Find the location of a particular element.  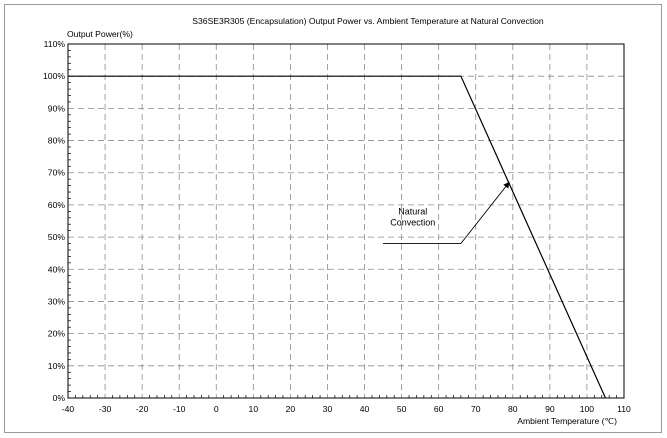

x-tick-label: -20 is located at coordinates (142, 409).